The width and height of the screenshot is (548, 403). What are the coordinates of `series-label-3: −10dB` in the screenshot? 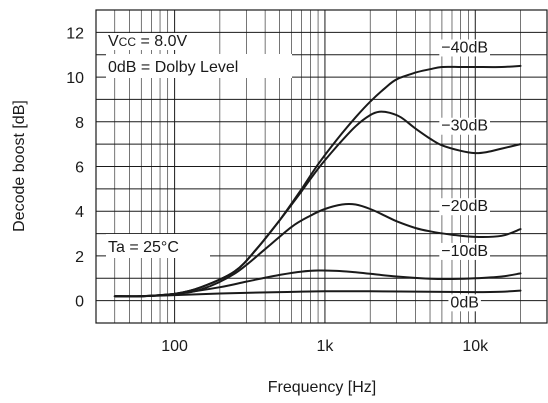 It's located at (464, 251).